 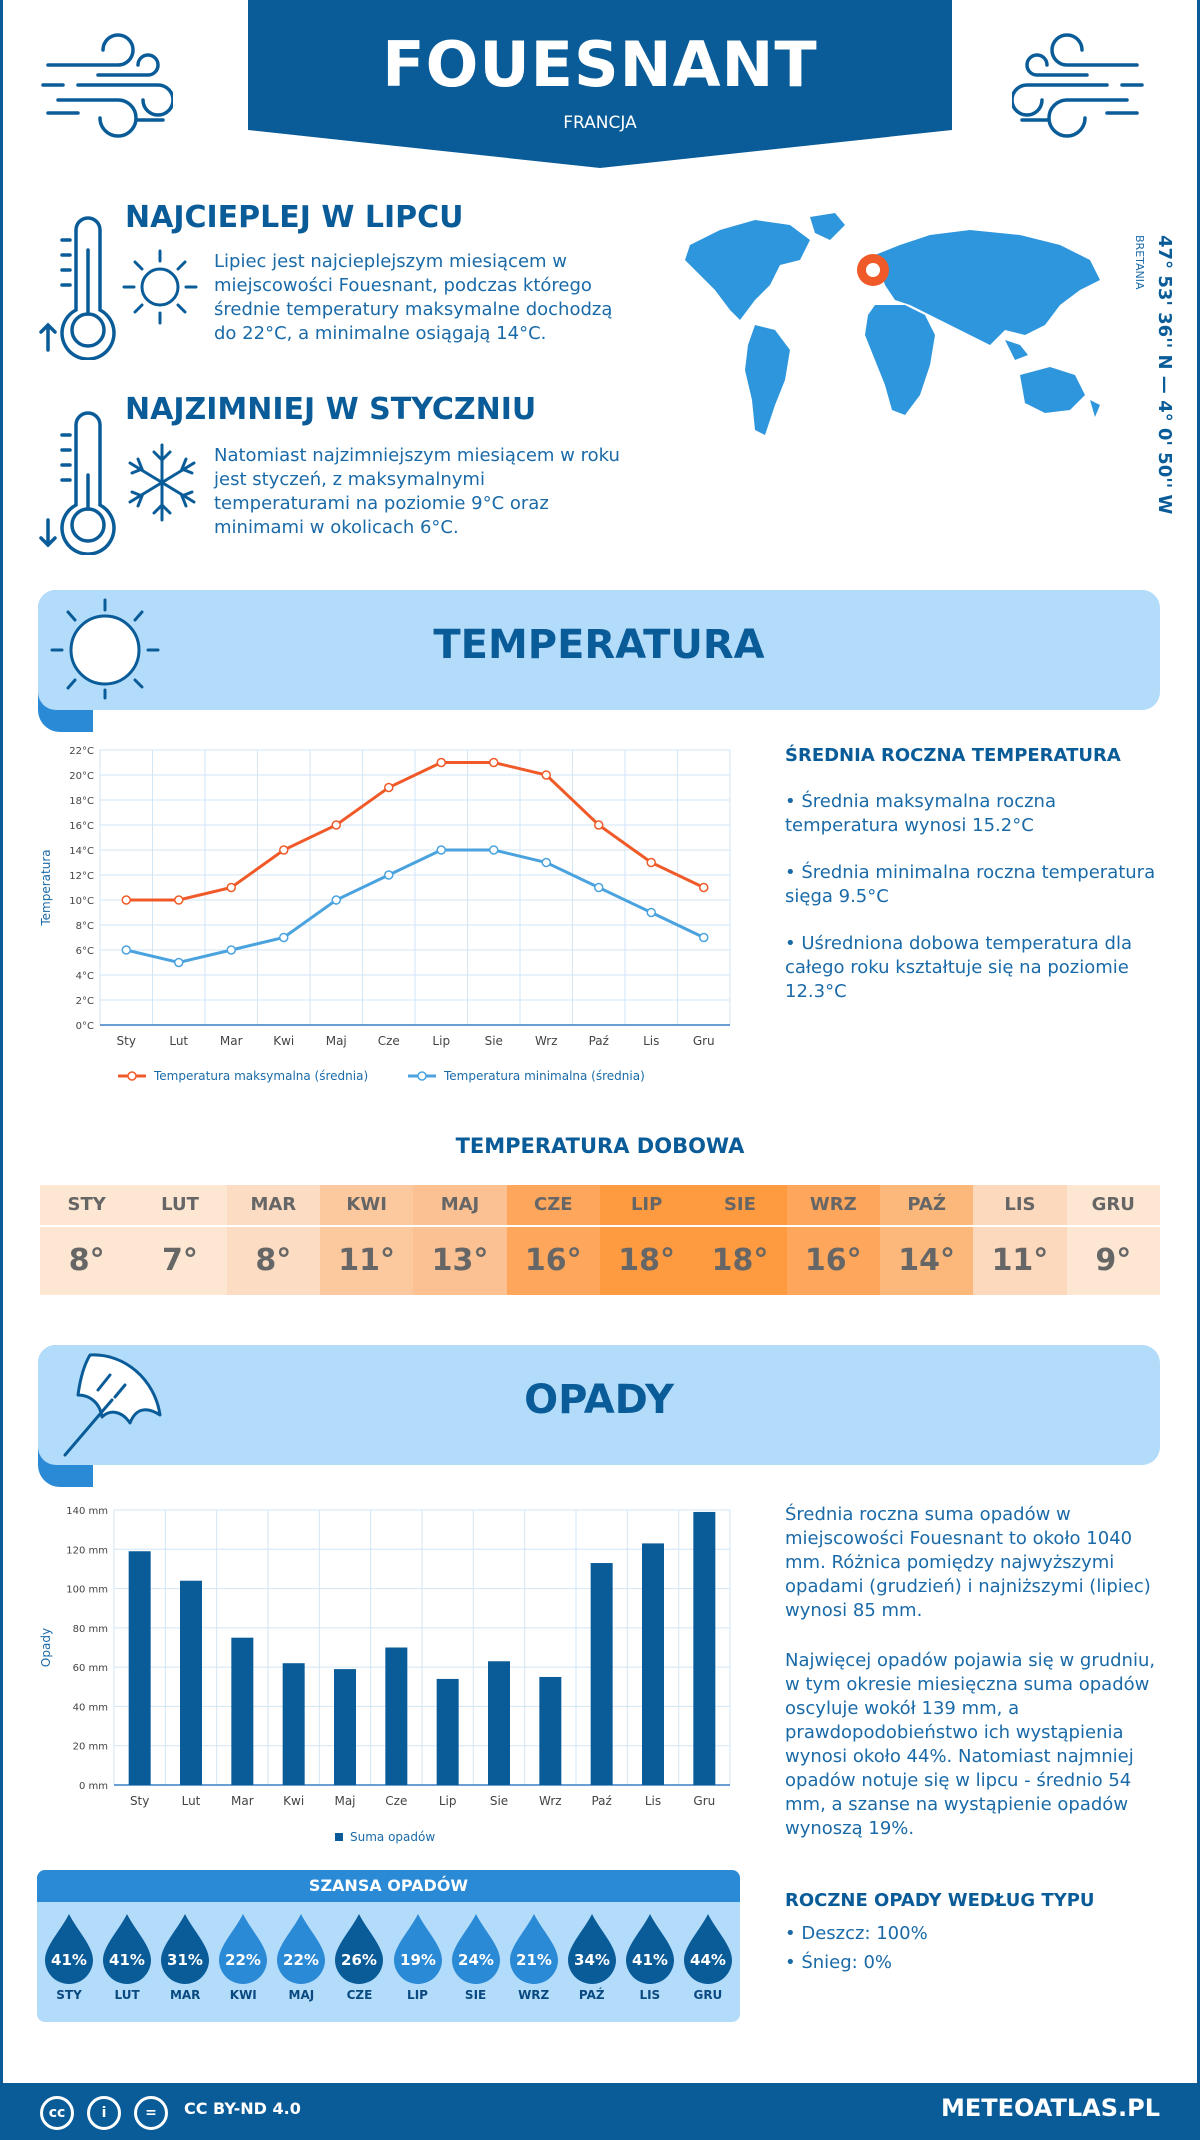 What do you see at coordinates (649, 1949) in the screenshot?
I see `raindrop-icon: 41%` at bounding box center [649, 1949].